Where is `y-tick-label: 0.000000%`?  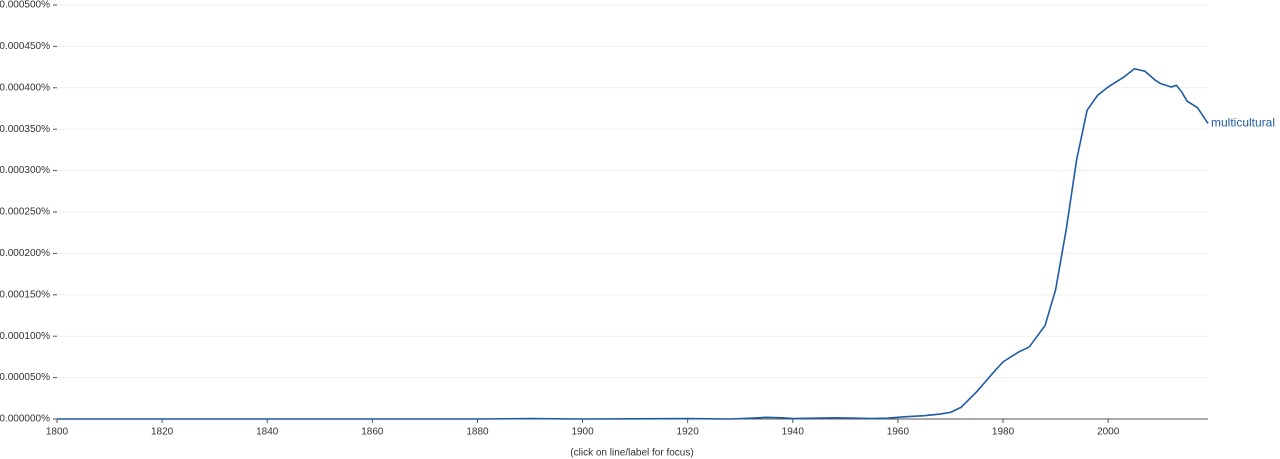
y-tick-label: 0.000000% is located at coordinates (25, 419).